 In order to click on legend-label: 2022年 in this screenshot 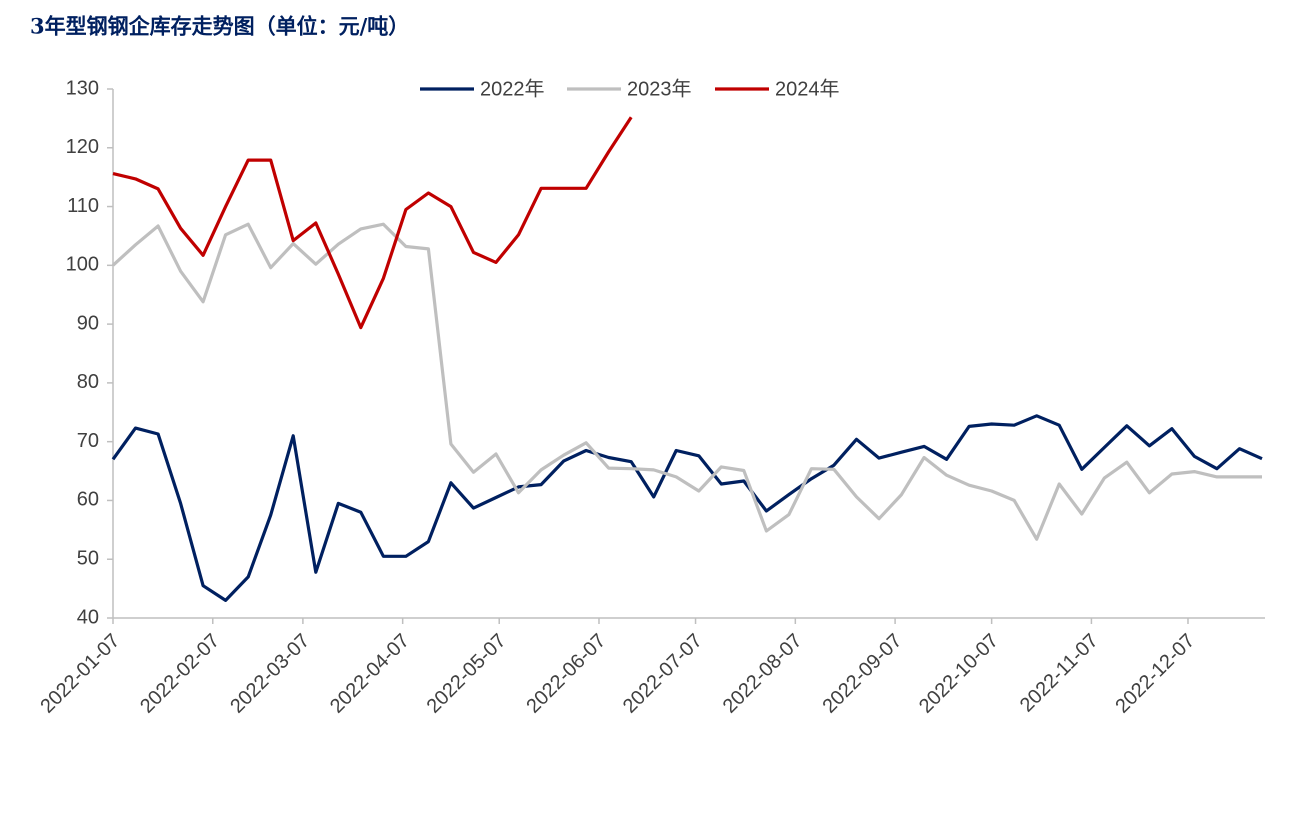, I will do `click(512, 88)`.